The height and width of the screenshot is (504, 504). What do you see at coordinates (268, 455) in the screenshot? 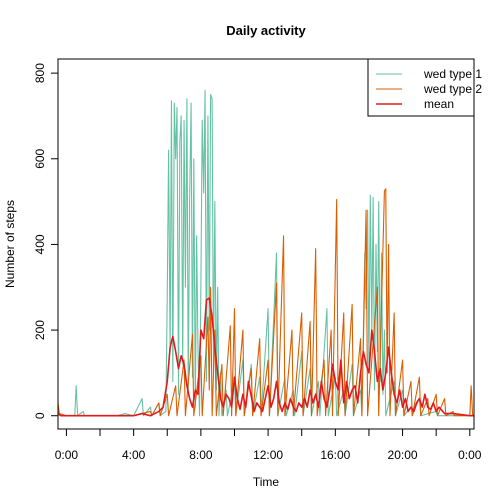
I see `x-tick-label: 12:00` at bounding box center [268, 455].